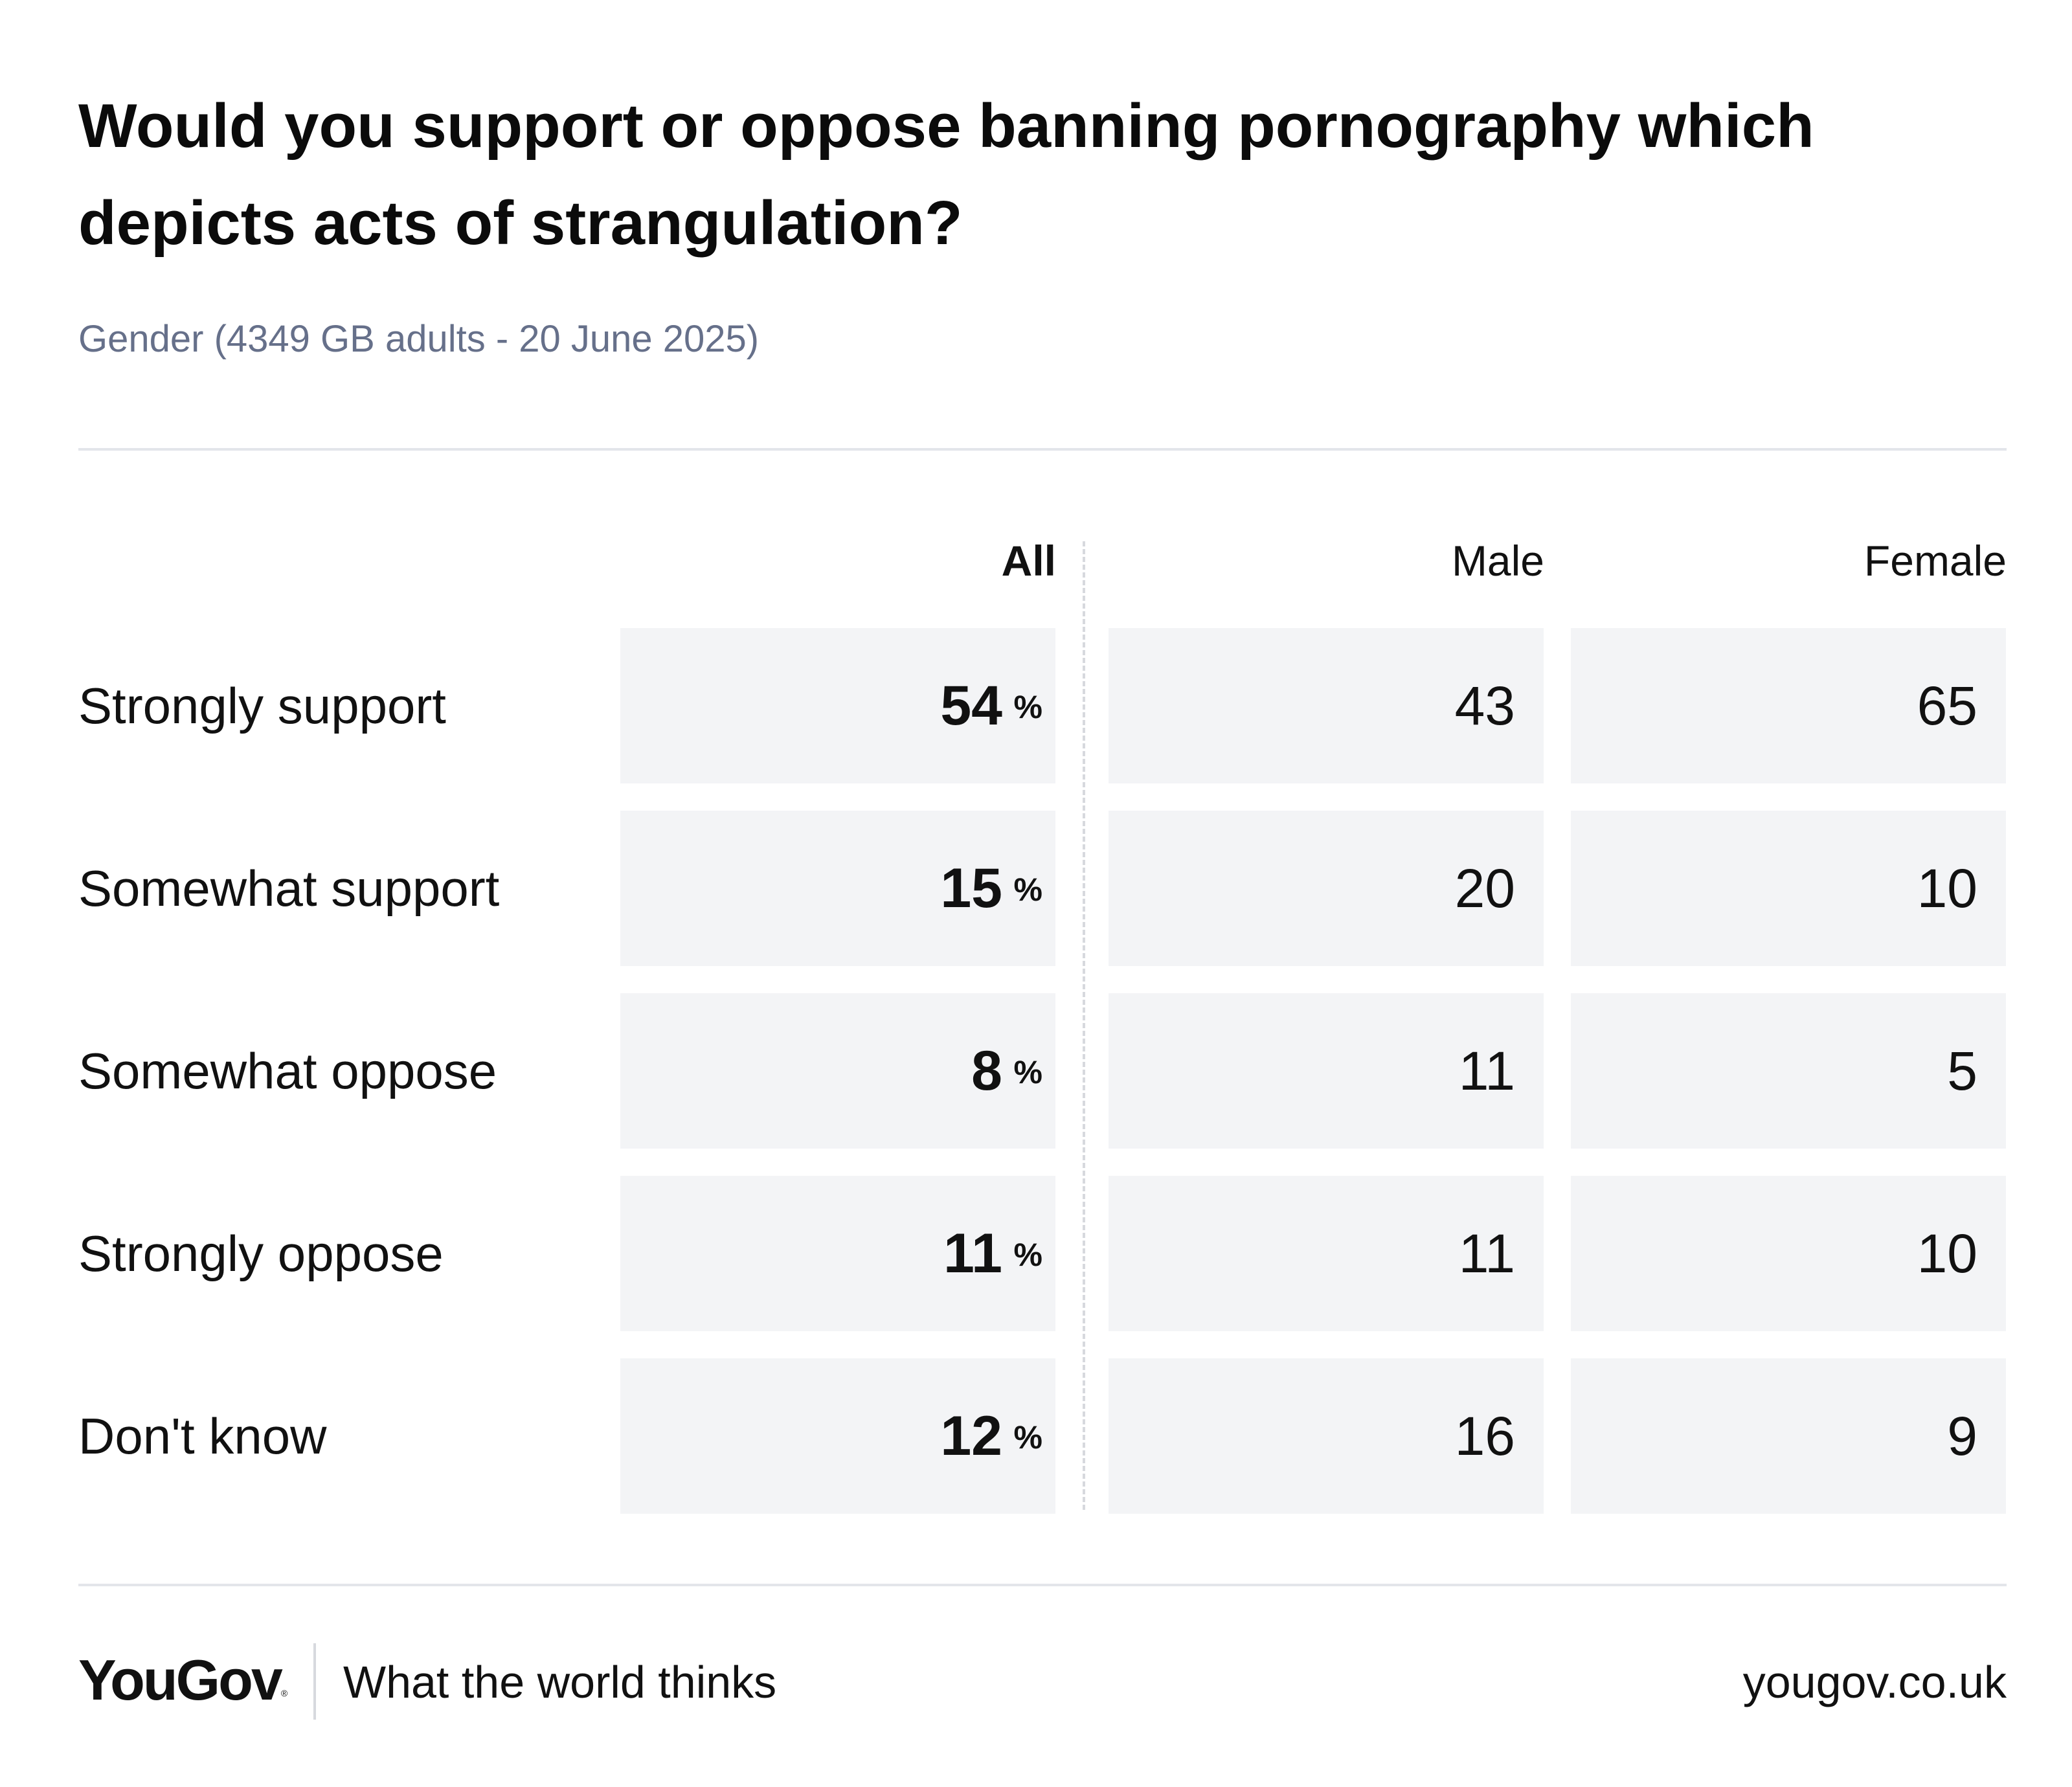 The width and height of the screenshot is (2072, 1787). I want to click on cell-male: 16, so click(1326, 1436).